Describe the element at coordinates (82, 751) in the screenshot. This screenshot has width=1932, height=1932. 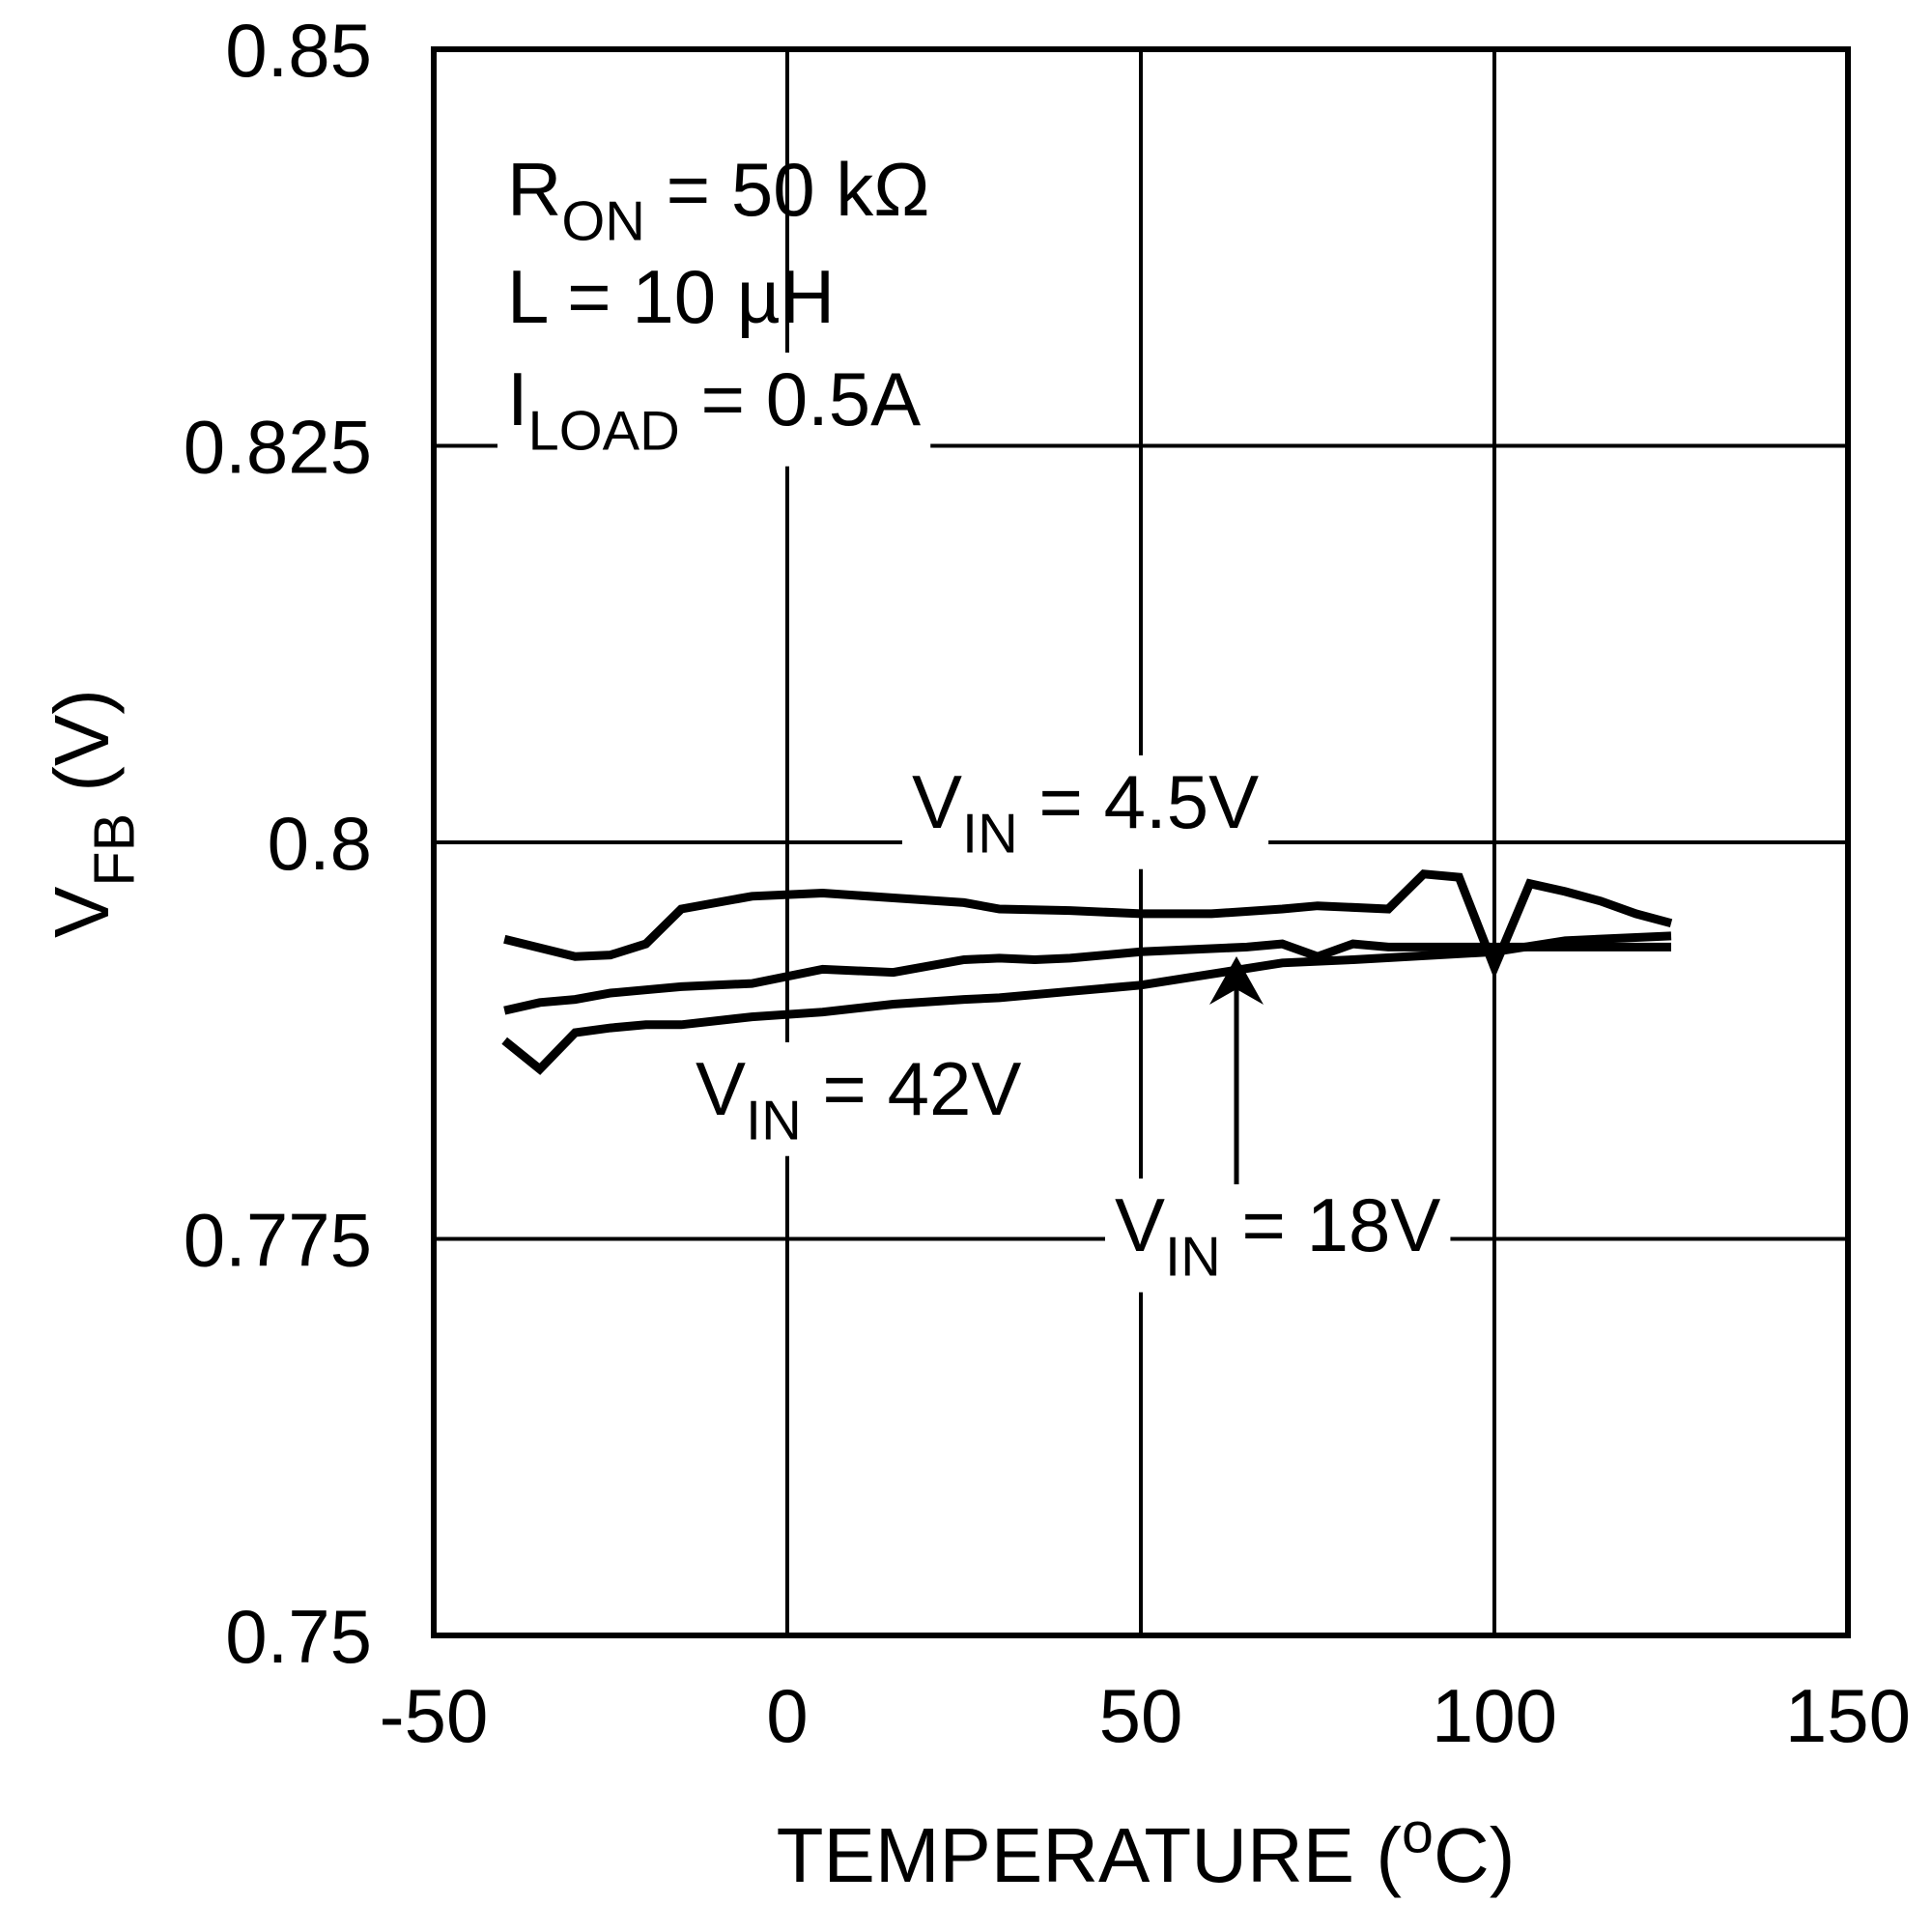
I see `text-segment: (V)` at that location.